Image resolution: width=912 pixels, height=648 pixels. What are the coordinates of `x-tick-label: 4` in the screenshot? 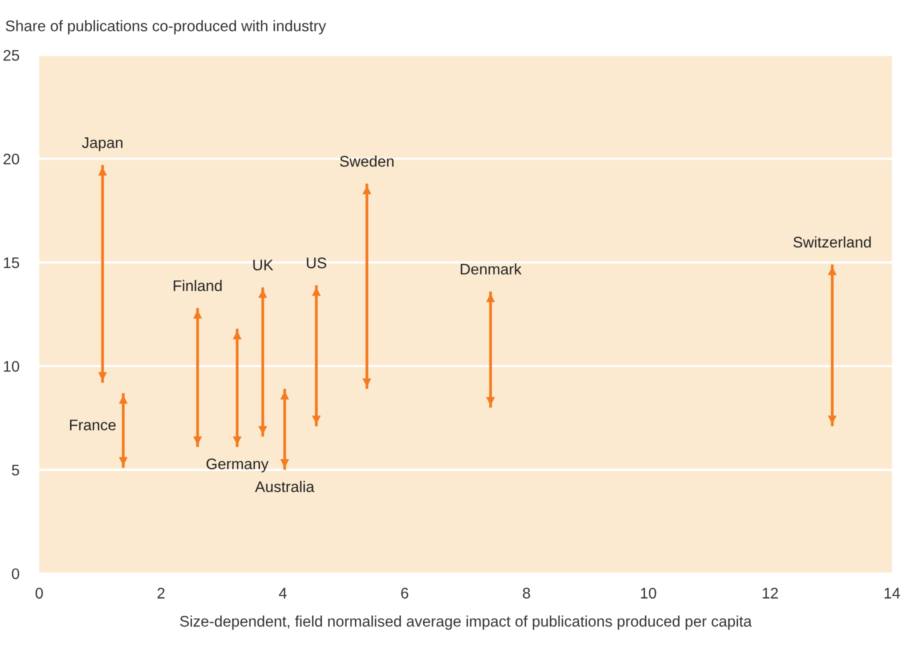 It's located at (282, 593).